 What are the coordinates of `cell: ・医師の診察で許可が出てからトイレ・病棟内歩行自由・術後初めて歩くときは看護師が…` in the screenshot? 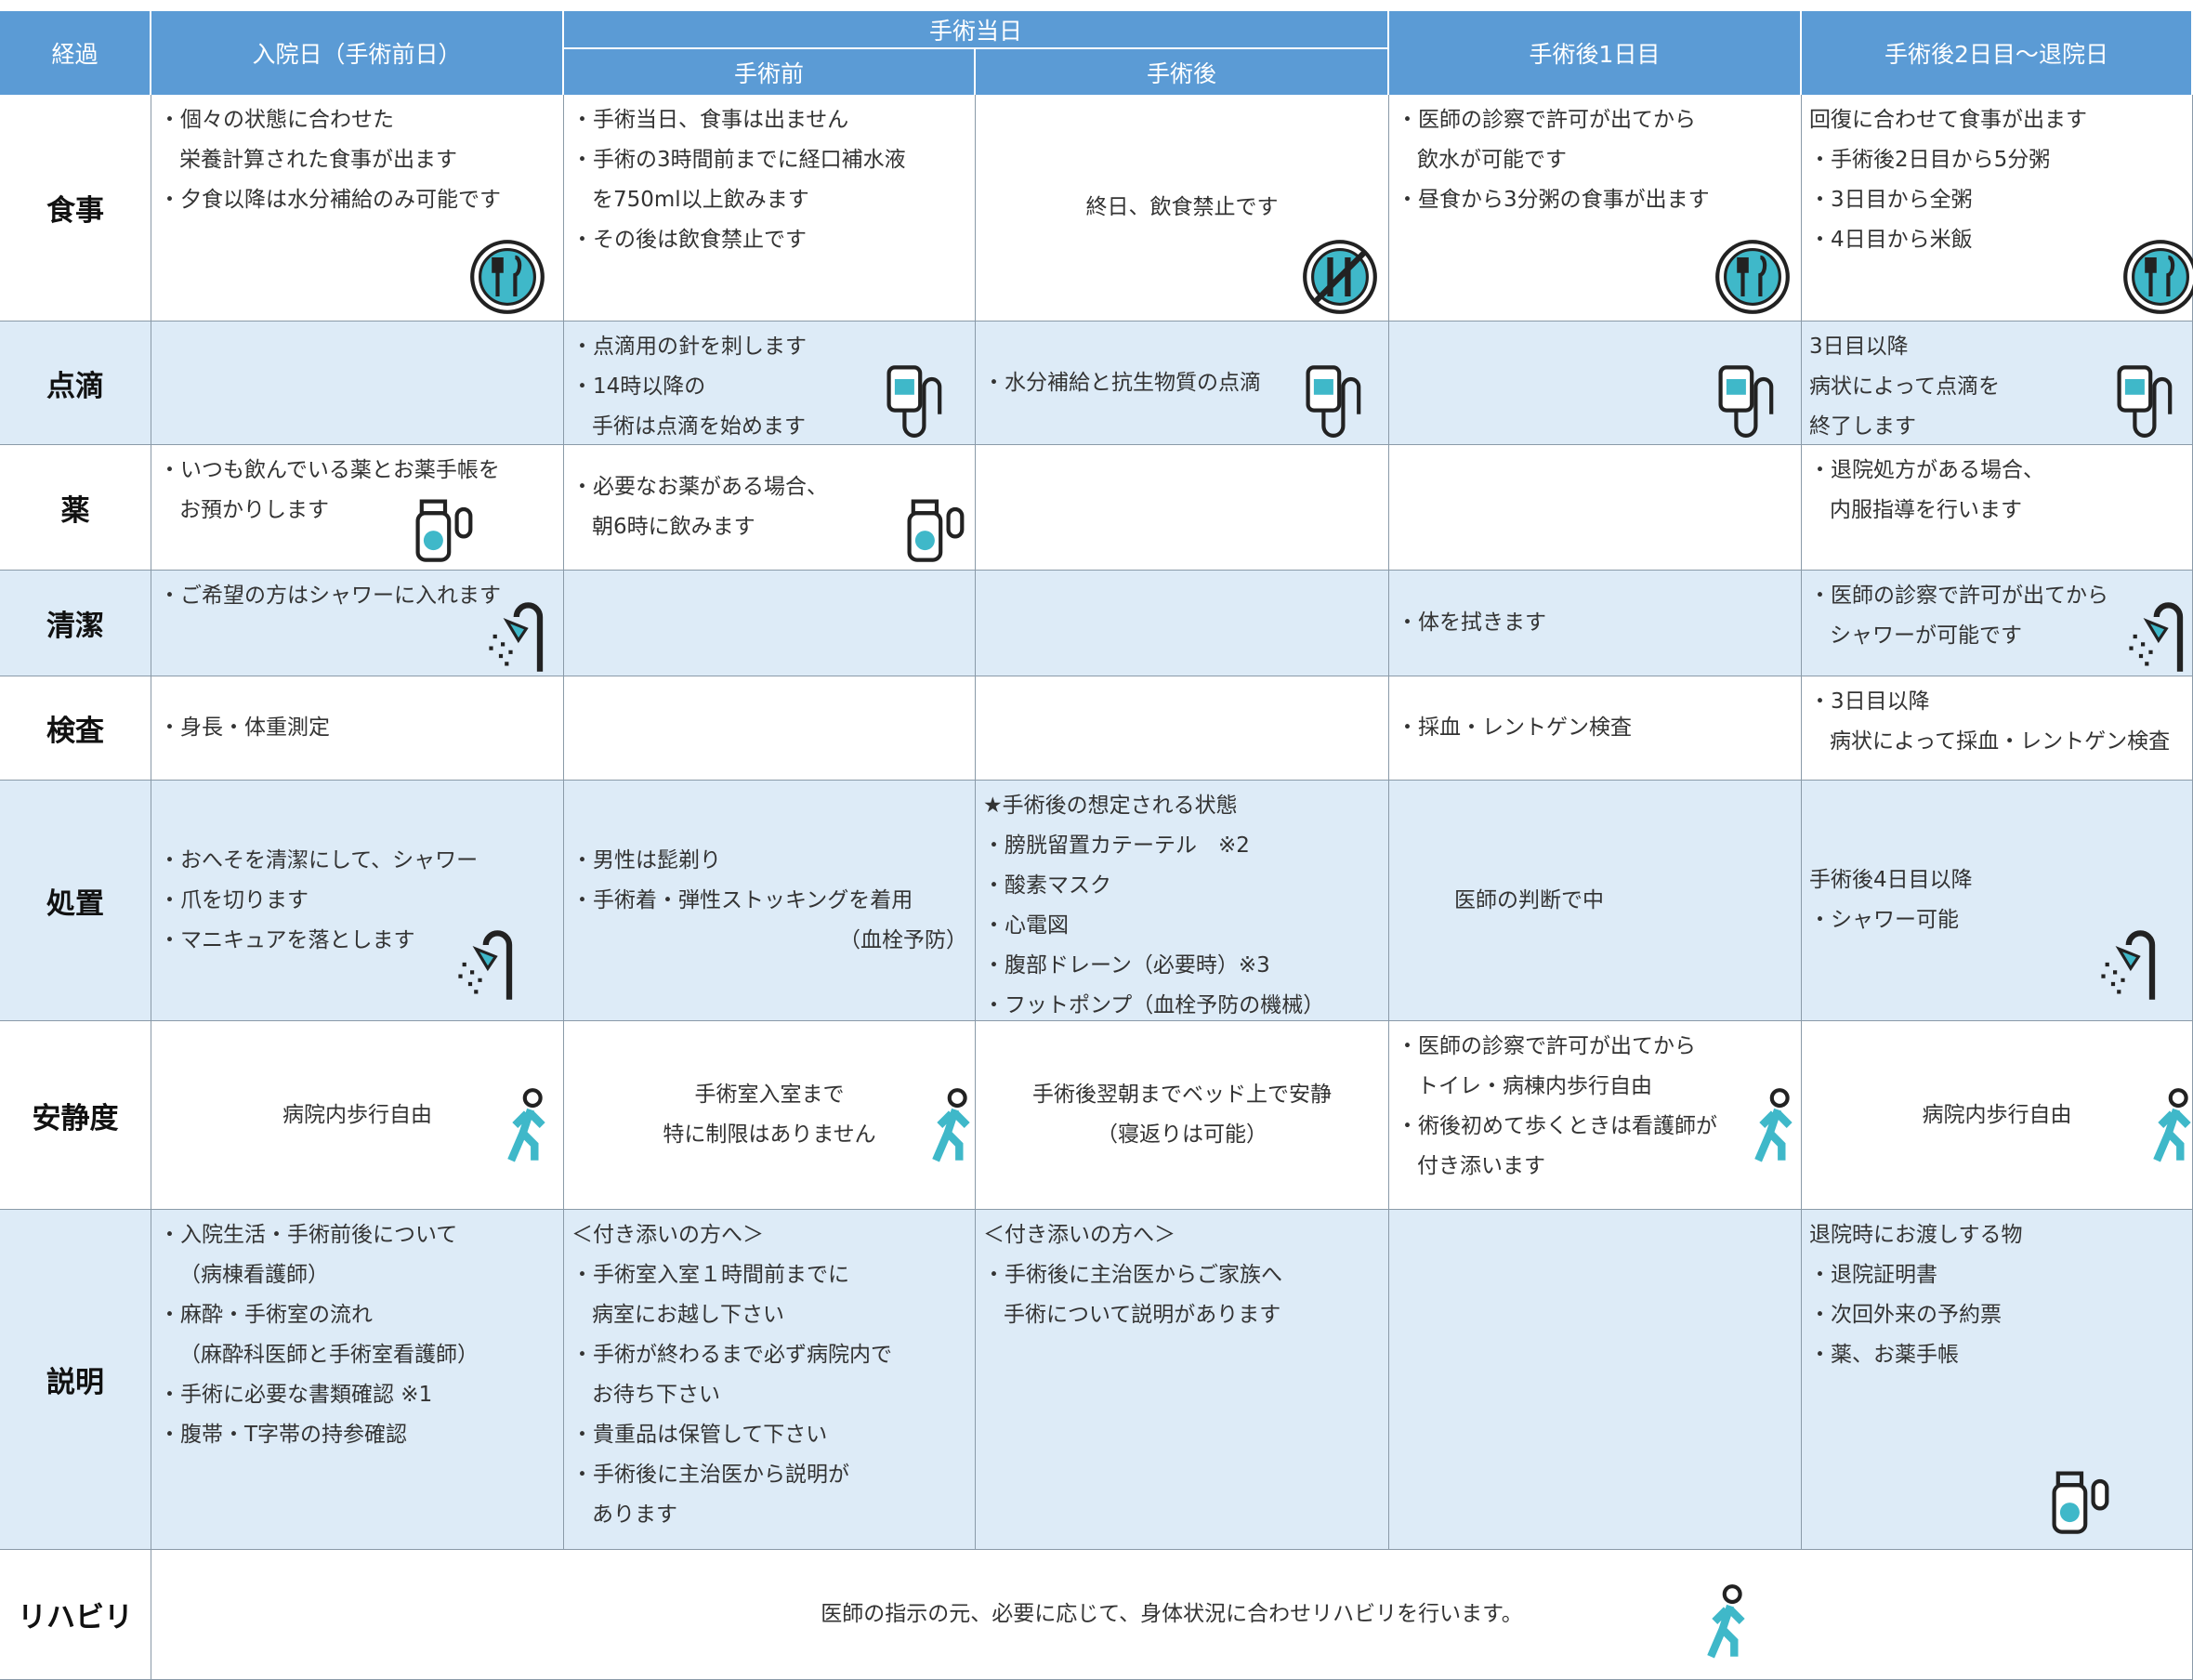 It's located at (1596, 1115).